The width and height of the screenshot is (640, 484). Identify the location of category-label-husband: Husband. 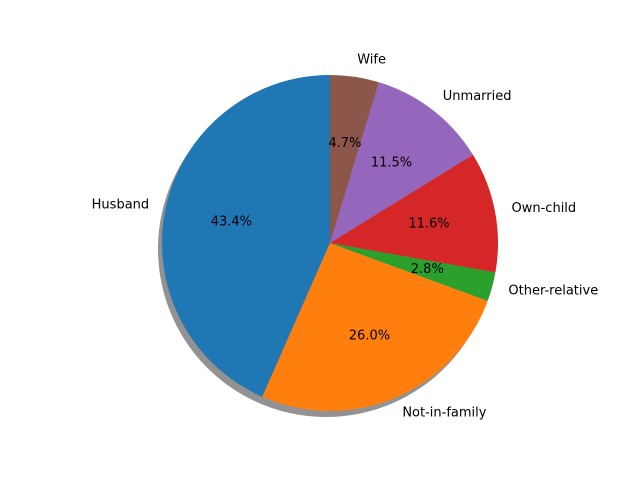
(121, 204).